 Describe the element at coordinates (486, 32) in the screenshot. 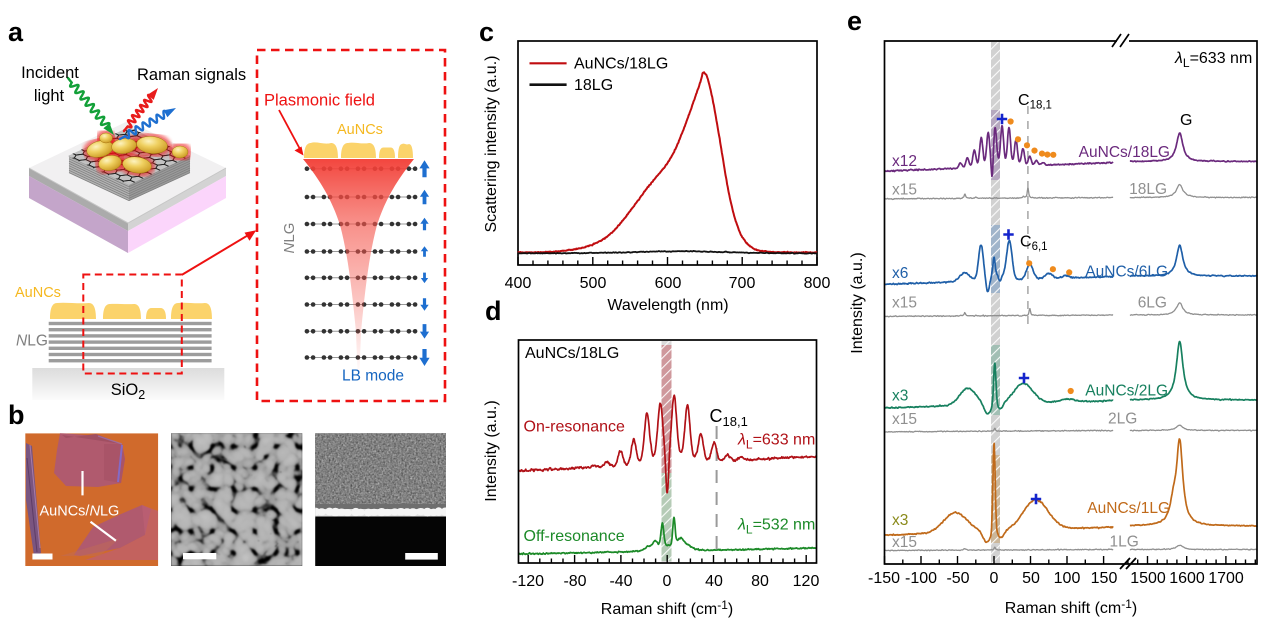

I see `svg-text: c` at that location.